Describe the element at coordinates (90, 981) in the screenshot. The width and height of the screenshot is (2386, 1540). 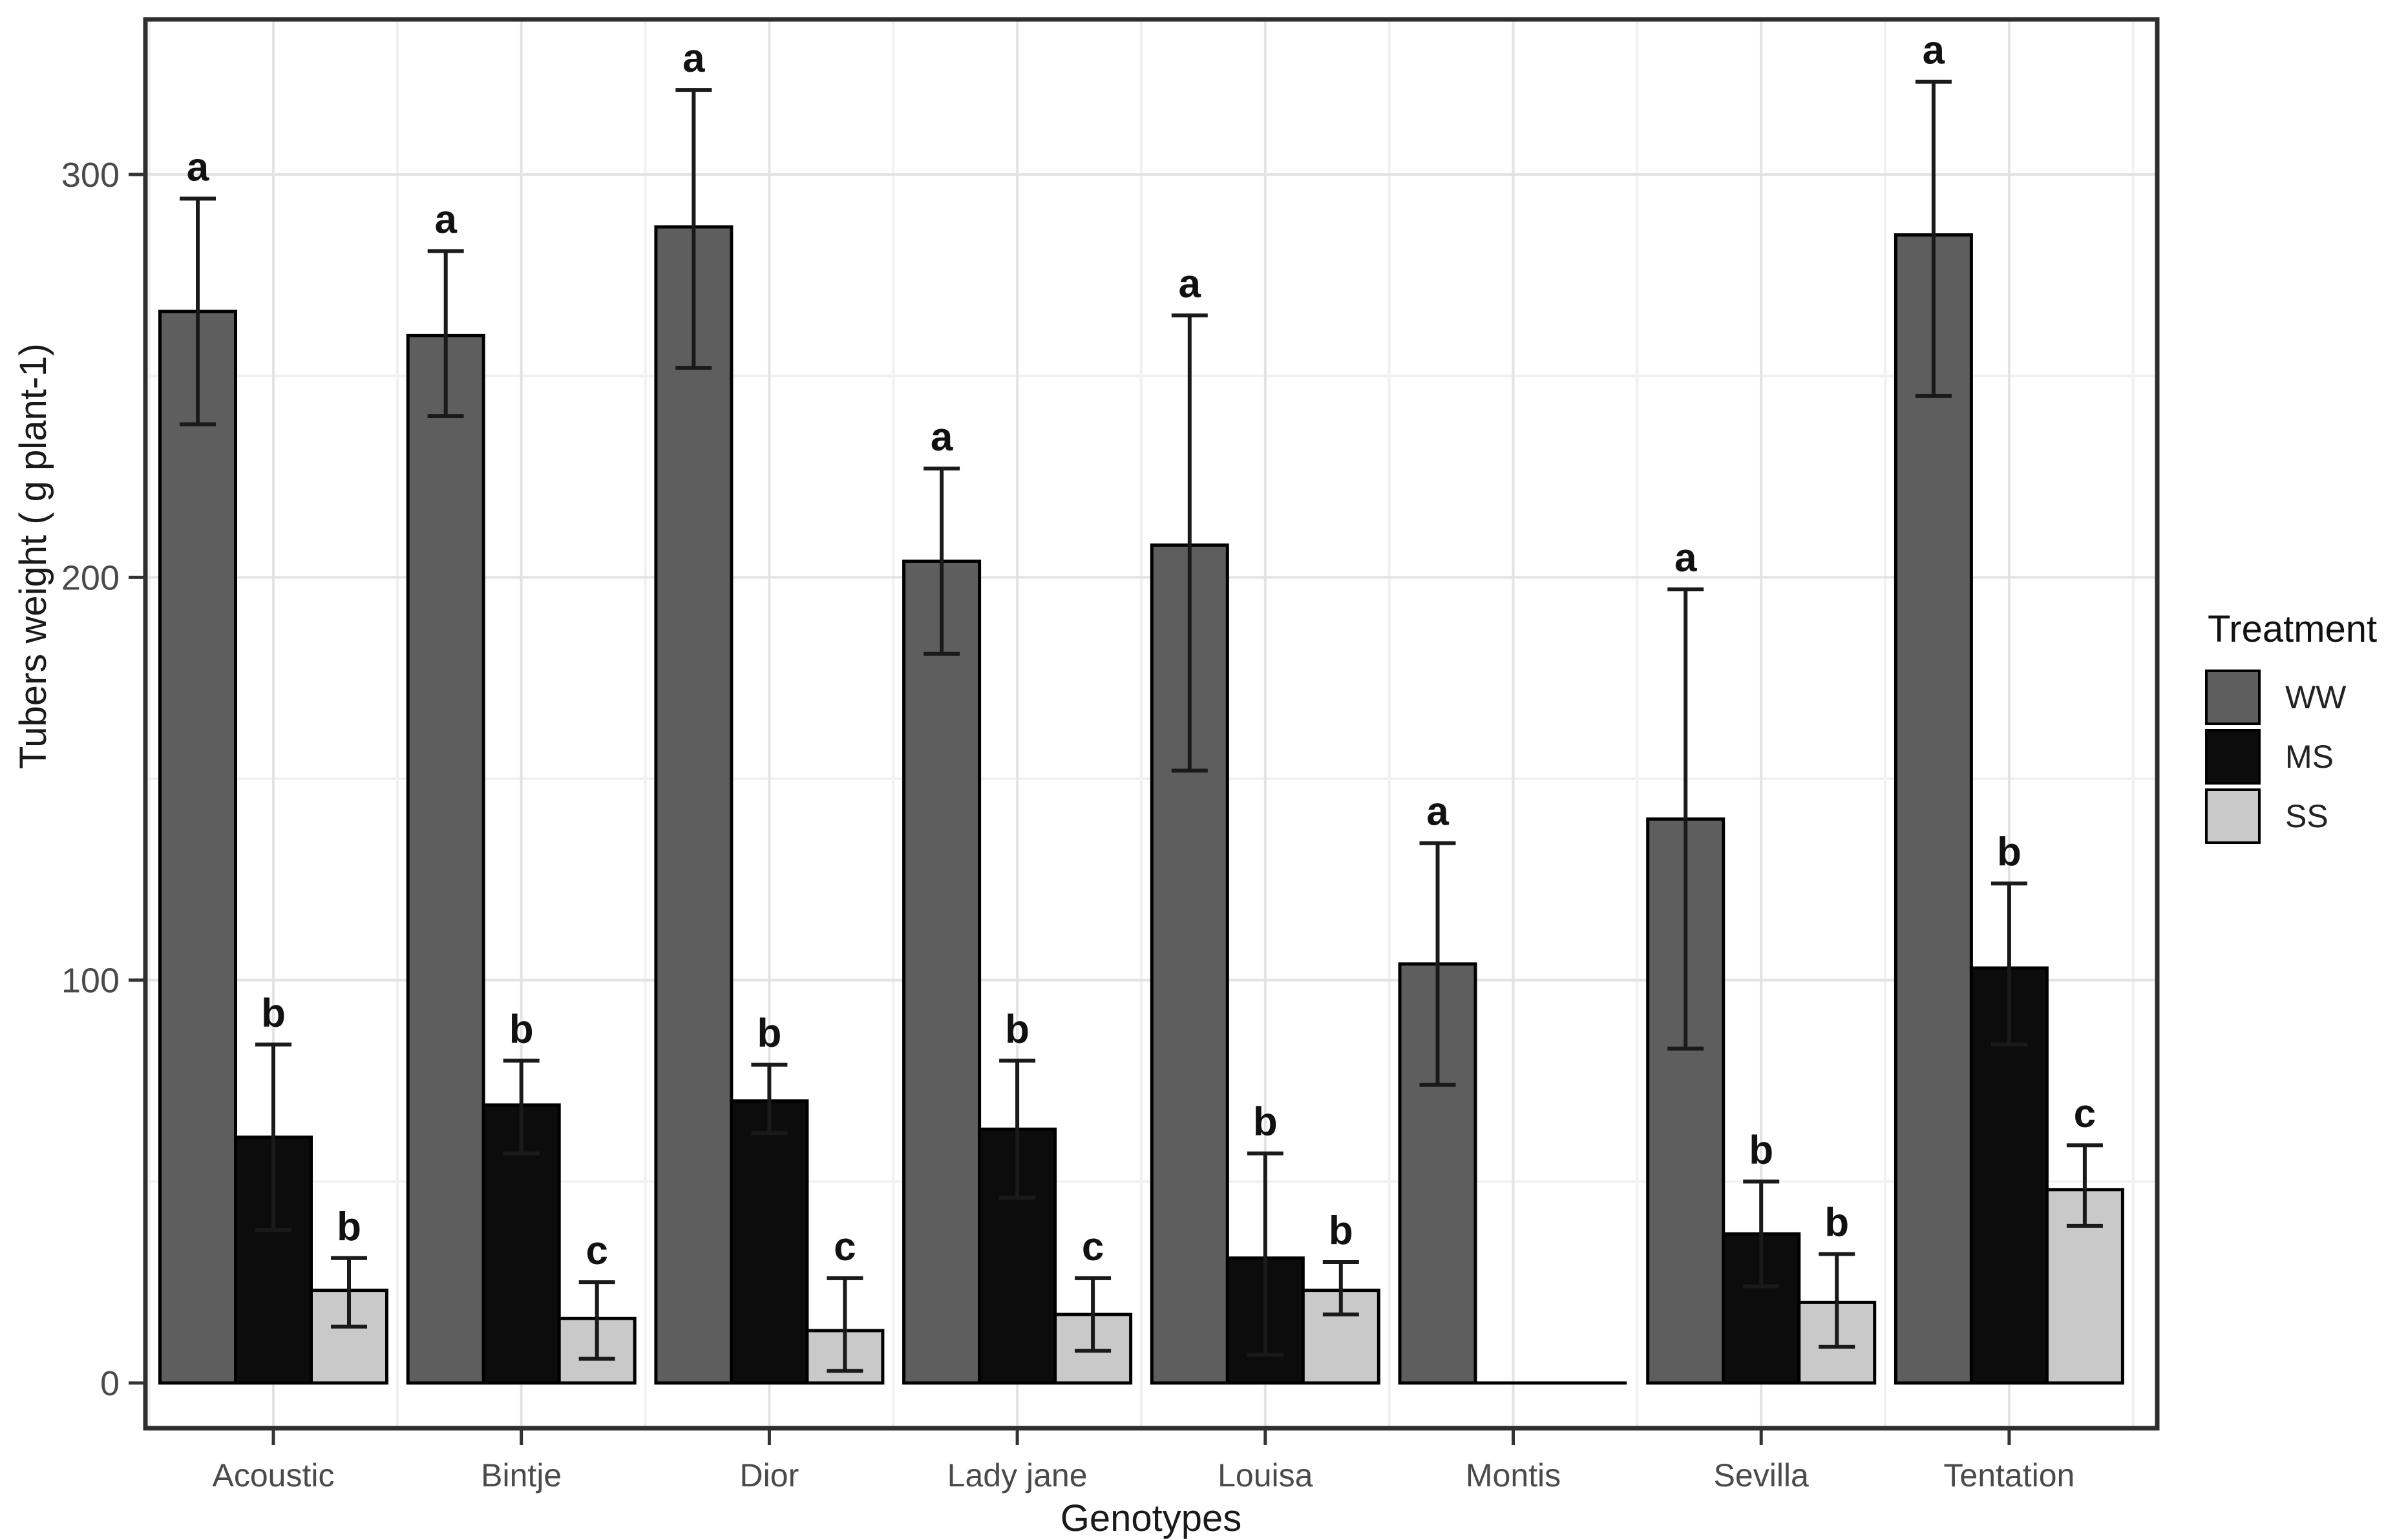
I see `y-tick-label: 100` at that location.